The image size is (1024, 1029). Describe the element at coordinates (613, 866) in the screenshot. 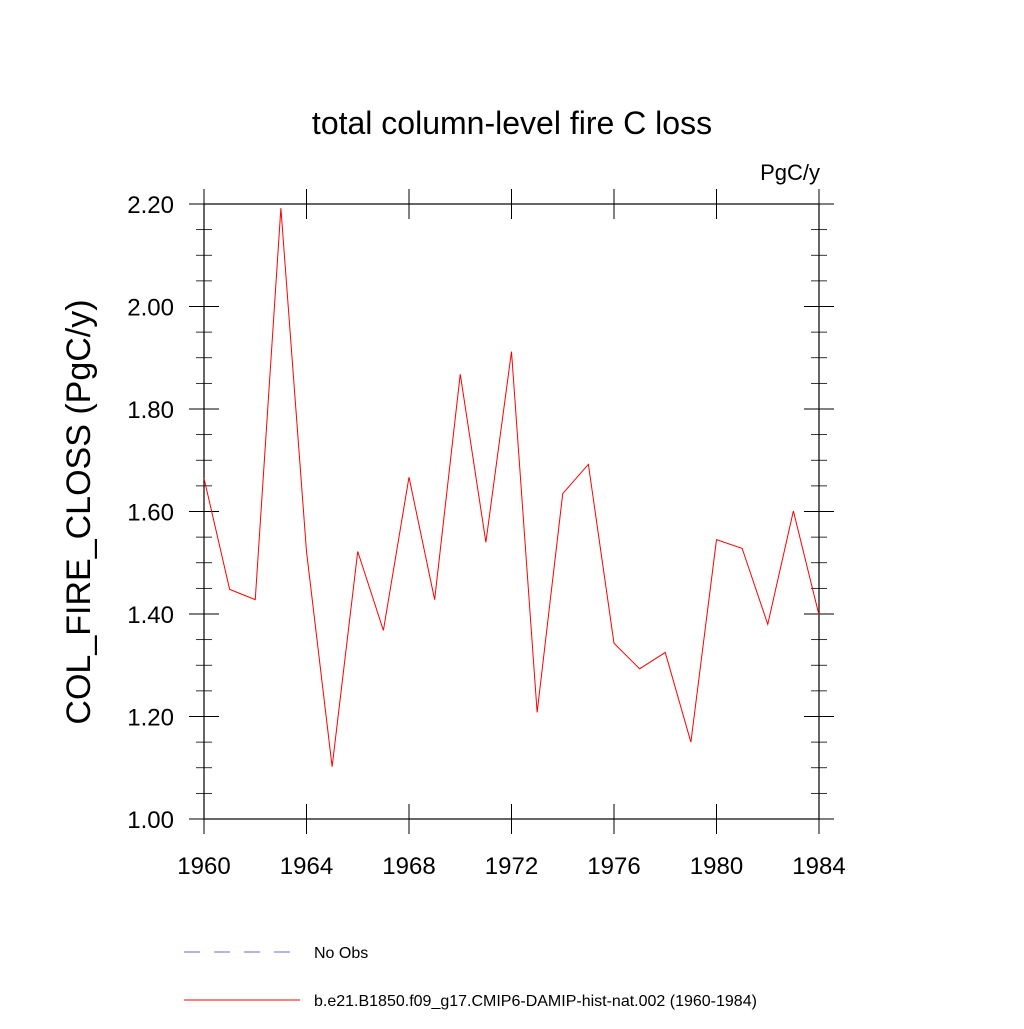

I see `x-tick-label: 1976` at that location.